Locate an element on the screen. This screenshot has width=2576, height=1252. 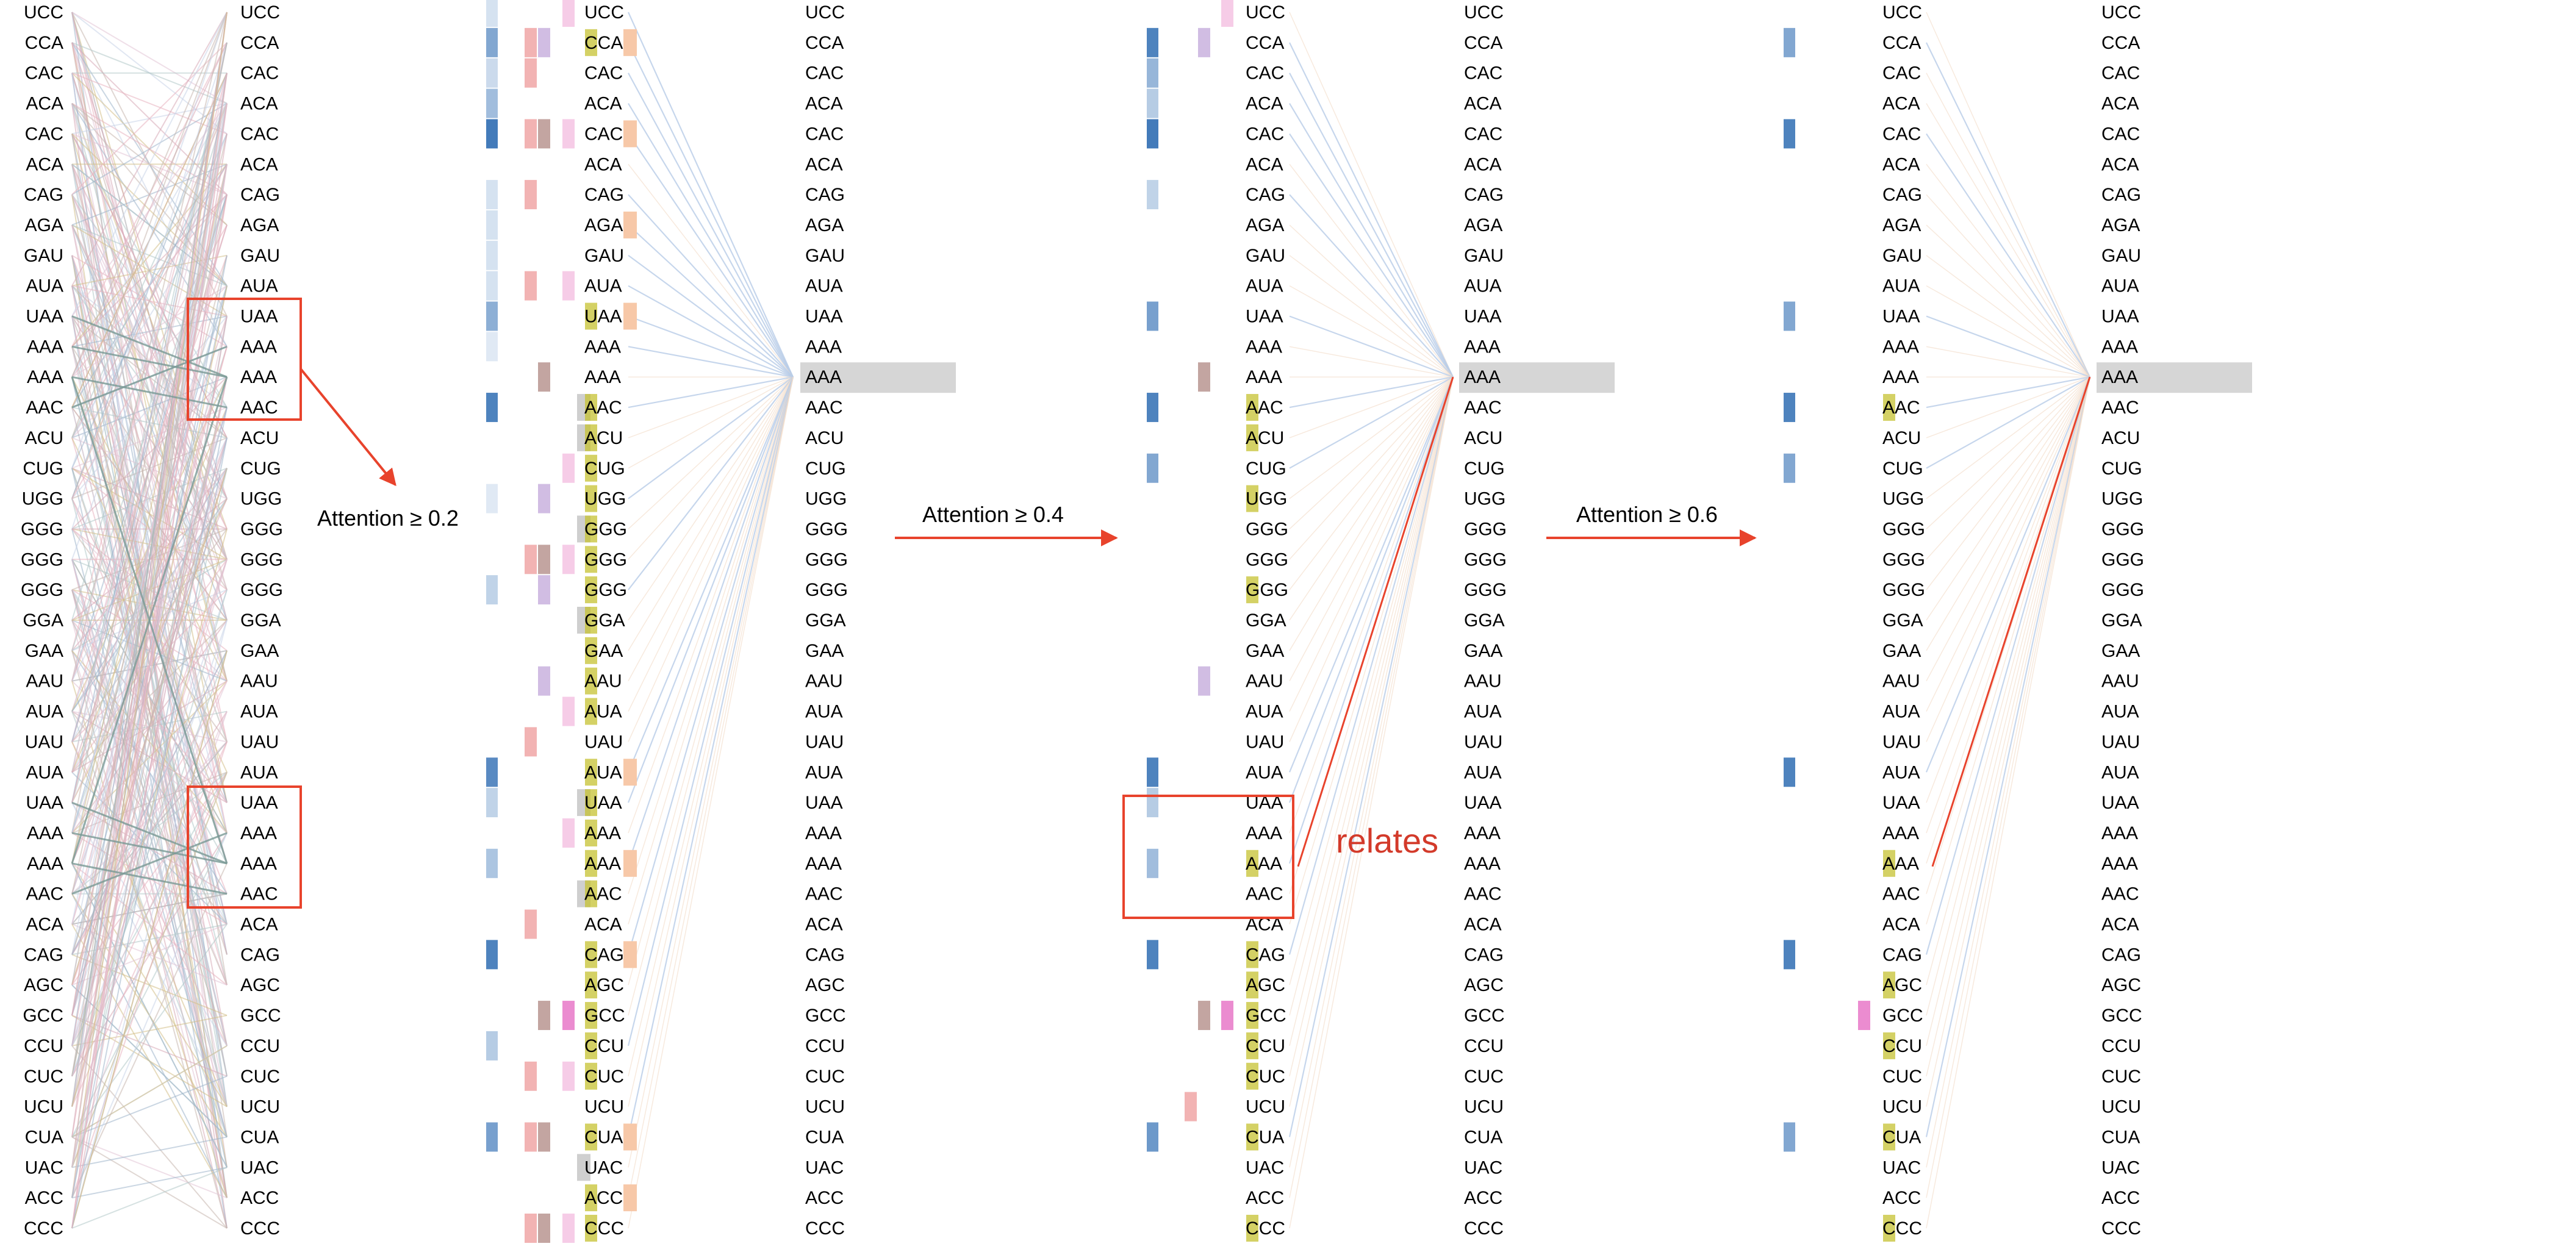
codon-label-right: UAA is located at coordinates (2120, 803).